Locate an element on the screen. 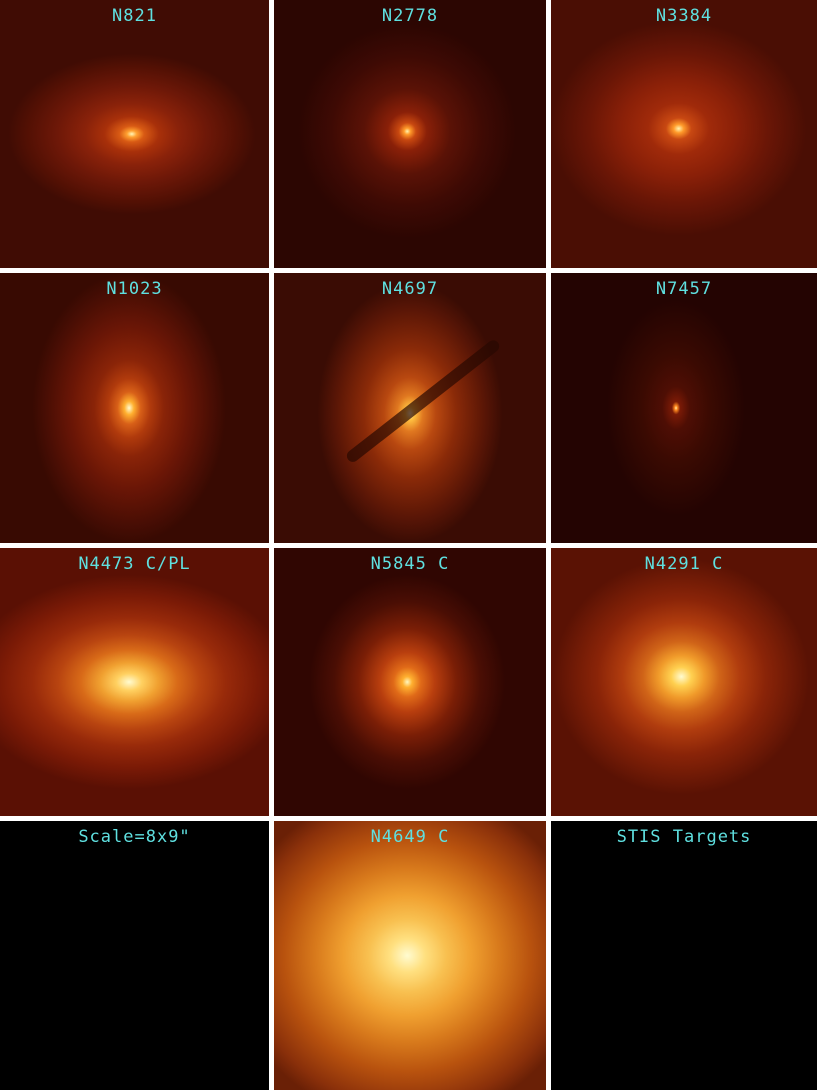  galaxy-panel: N3384 is located at coordinates (684, 134).